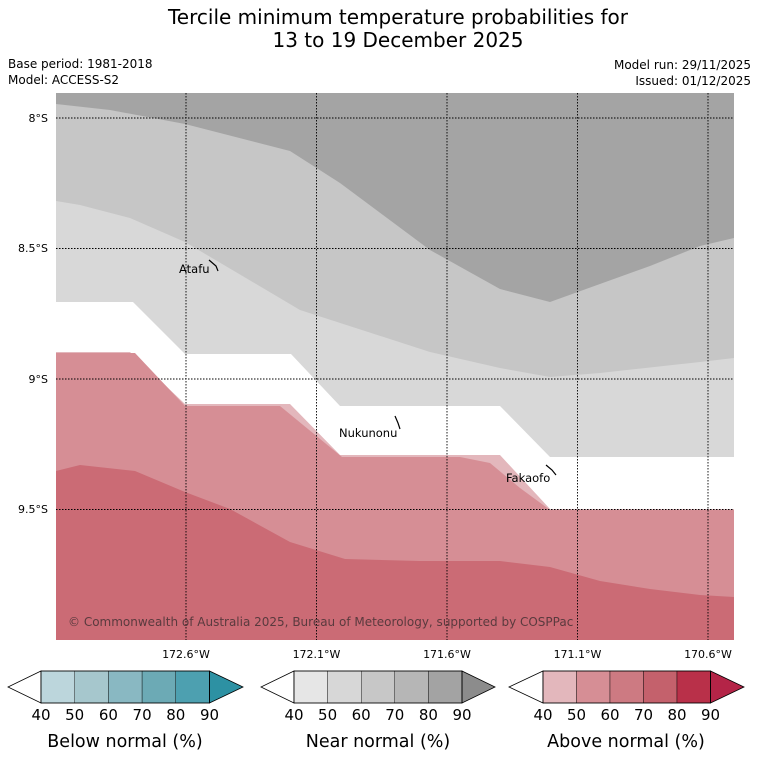 This screenshot has width=758, height=781. What do you see at coordinates (38, 118) in the screenshot?
I see `lat-label-8s: 8°S` at bounding box center [38, 118].